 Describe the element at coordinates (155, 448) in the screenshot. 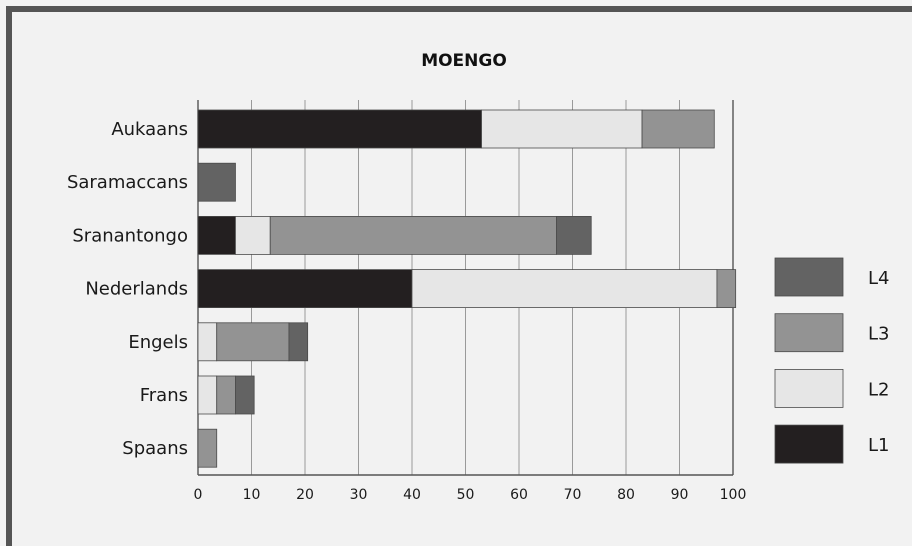

I see `category-label: Spaans` at that location.